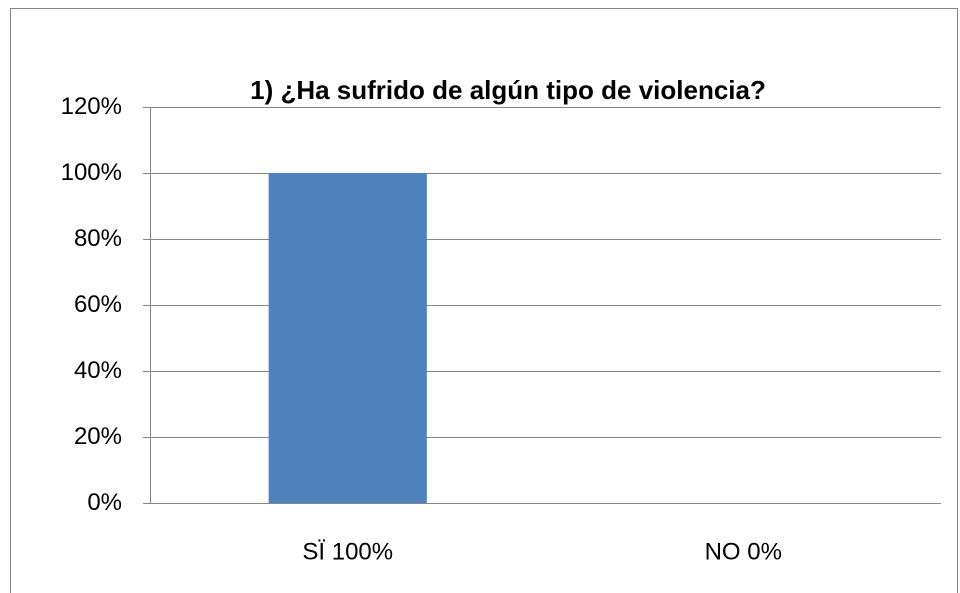  I want to click on y-tick-label: 80%, so click(98, 238).